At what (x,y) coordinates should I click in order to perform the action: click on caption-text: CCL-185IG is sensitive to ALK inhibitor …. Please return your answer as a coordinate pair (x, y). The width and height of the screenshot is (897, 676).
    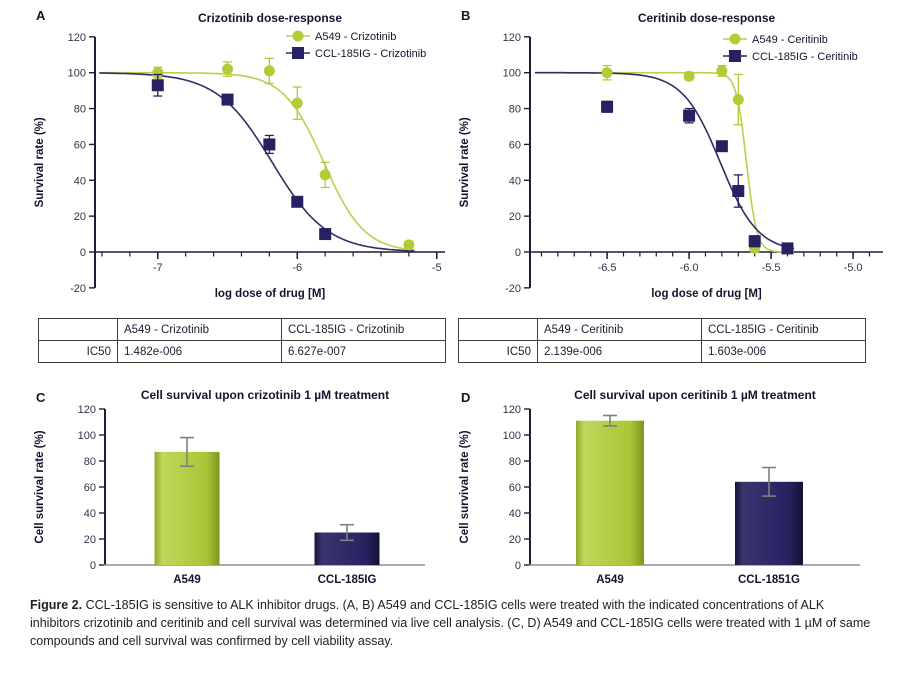
    Looking at the image, I should click on (450, 623).